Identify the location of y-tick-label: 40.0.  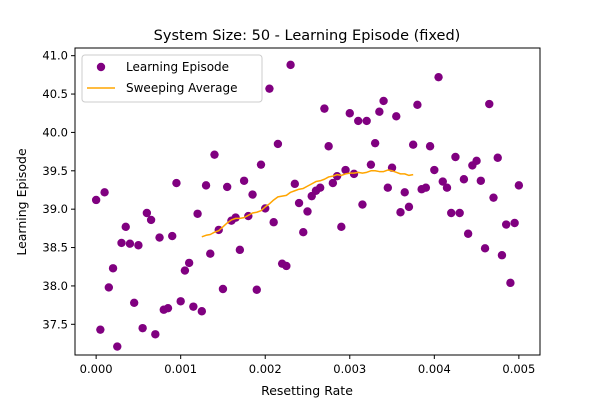
(55, 132).